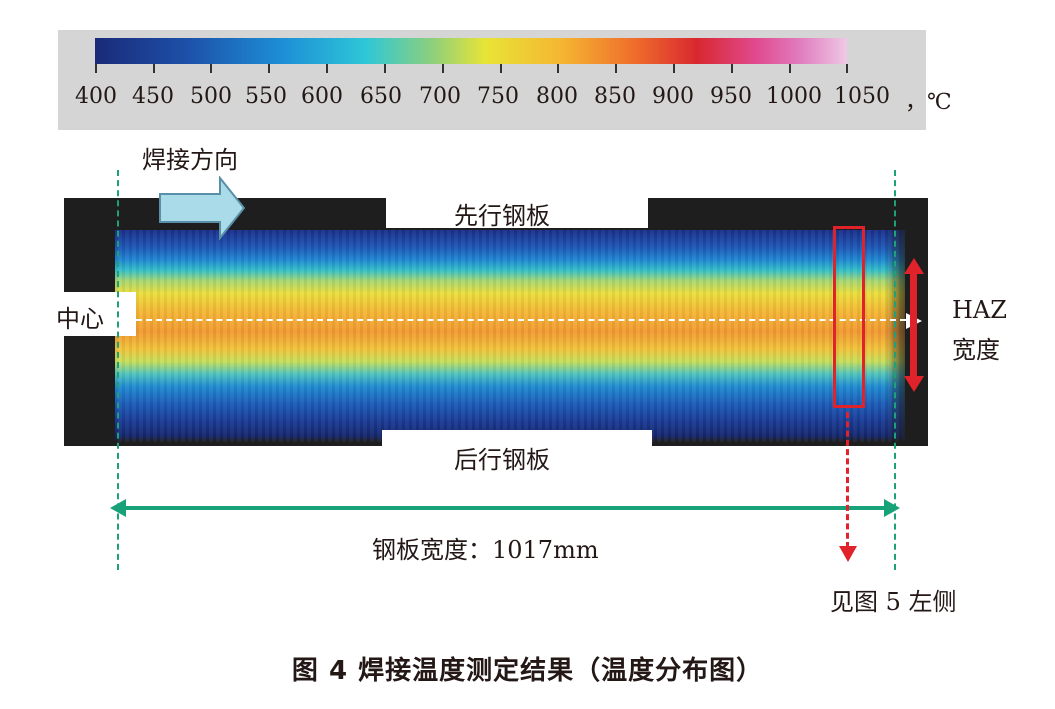 The width and height of the screenshot is (1055, 709). What do you see at coordinates (485, 550) in the screenshot?
I see `plate-width-label: 钢板宽度：1017mm` at bounding box center [485, 550].